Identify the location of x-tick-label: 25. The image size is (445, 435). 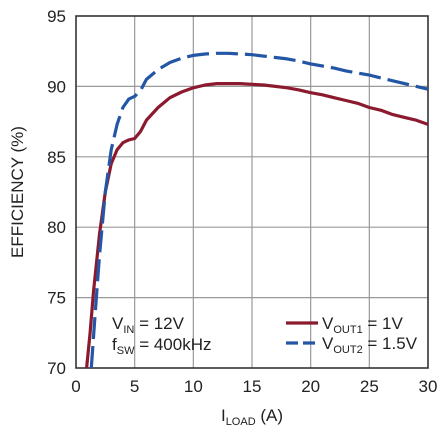
(369, 386).